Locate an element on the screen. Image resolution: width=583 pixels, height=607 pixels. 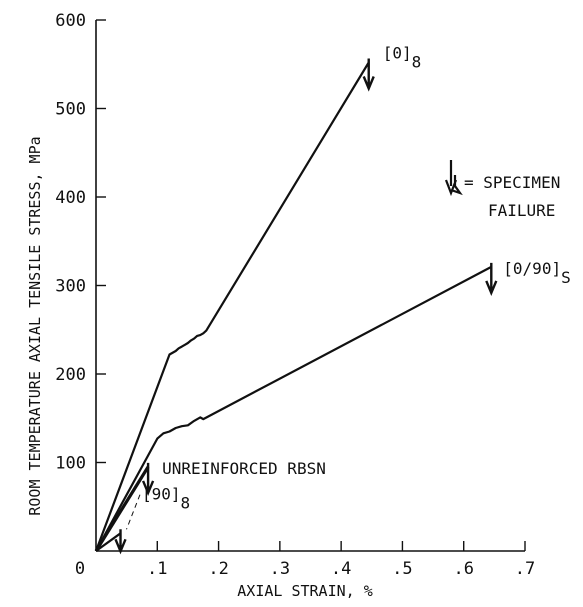
x-tick-label: .6 is located at coordinates (463, 569).